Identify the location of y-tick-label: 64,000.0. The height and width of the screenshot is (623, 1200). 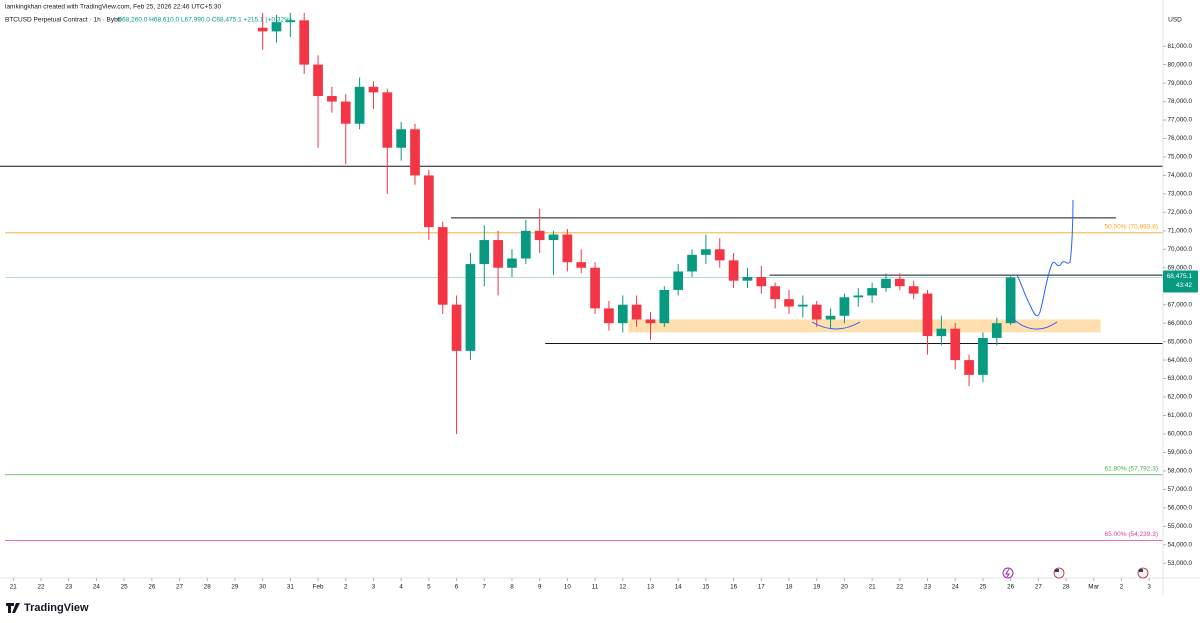
(1179, 360).